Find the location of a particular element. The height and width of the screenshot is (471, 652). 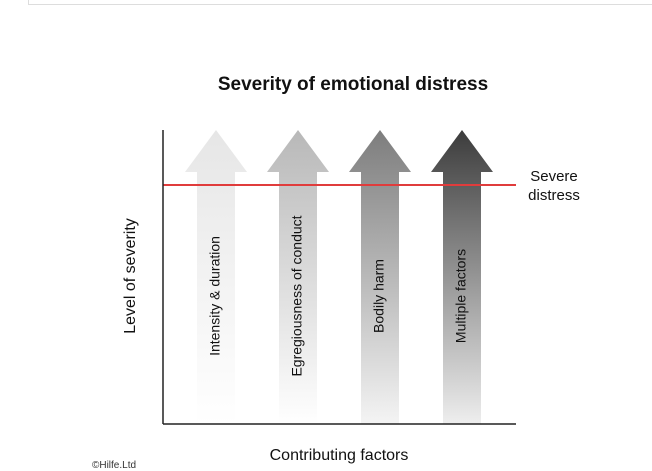

x-axis-label: Contributing factors is located at coordinates (339, 455).